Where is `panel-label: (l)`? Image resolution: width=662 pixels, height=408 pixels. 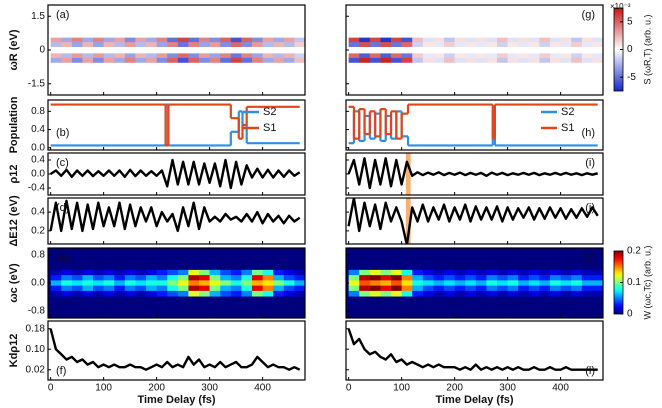 panel-label: (l) is located at coordinates (590, 371).